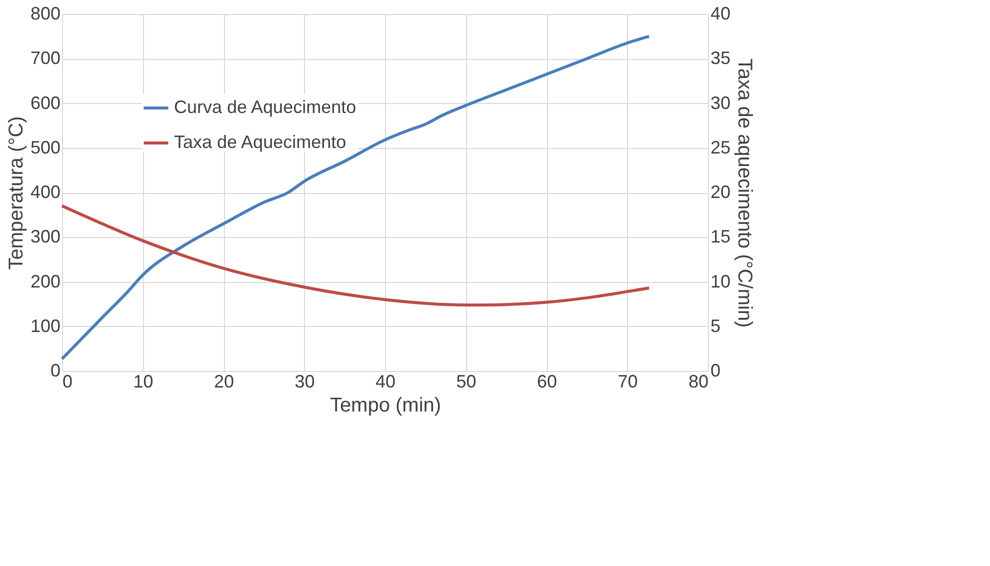 This screenshot has height=566, width=990. What do you see at coordinates (720, 102) in the screenshot?
I see `y2-tick-label: 30` at bounding box center [720, 102].